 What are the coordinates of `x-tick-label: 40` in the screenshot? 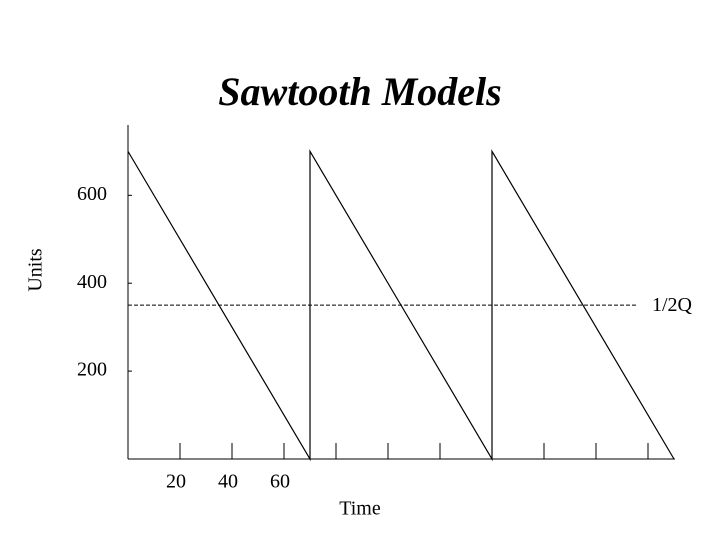 It's located at (228, 482).